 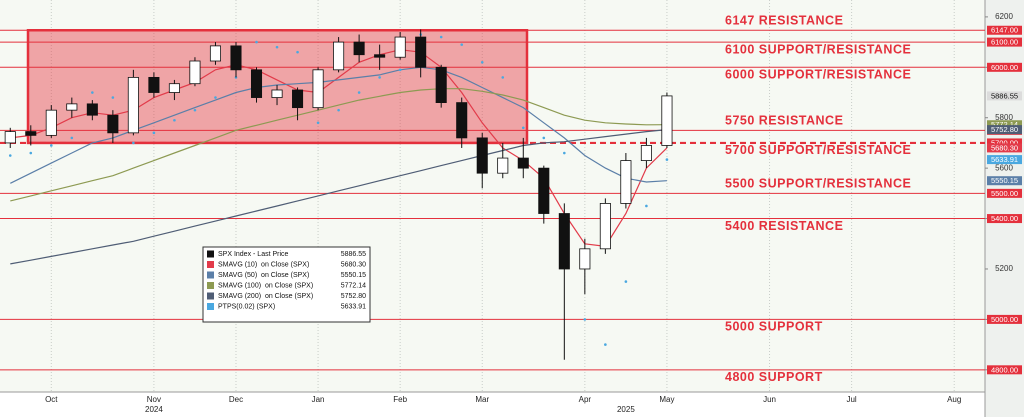 I want to click on x-tick-label: Jul, so click(x=851, y=399).